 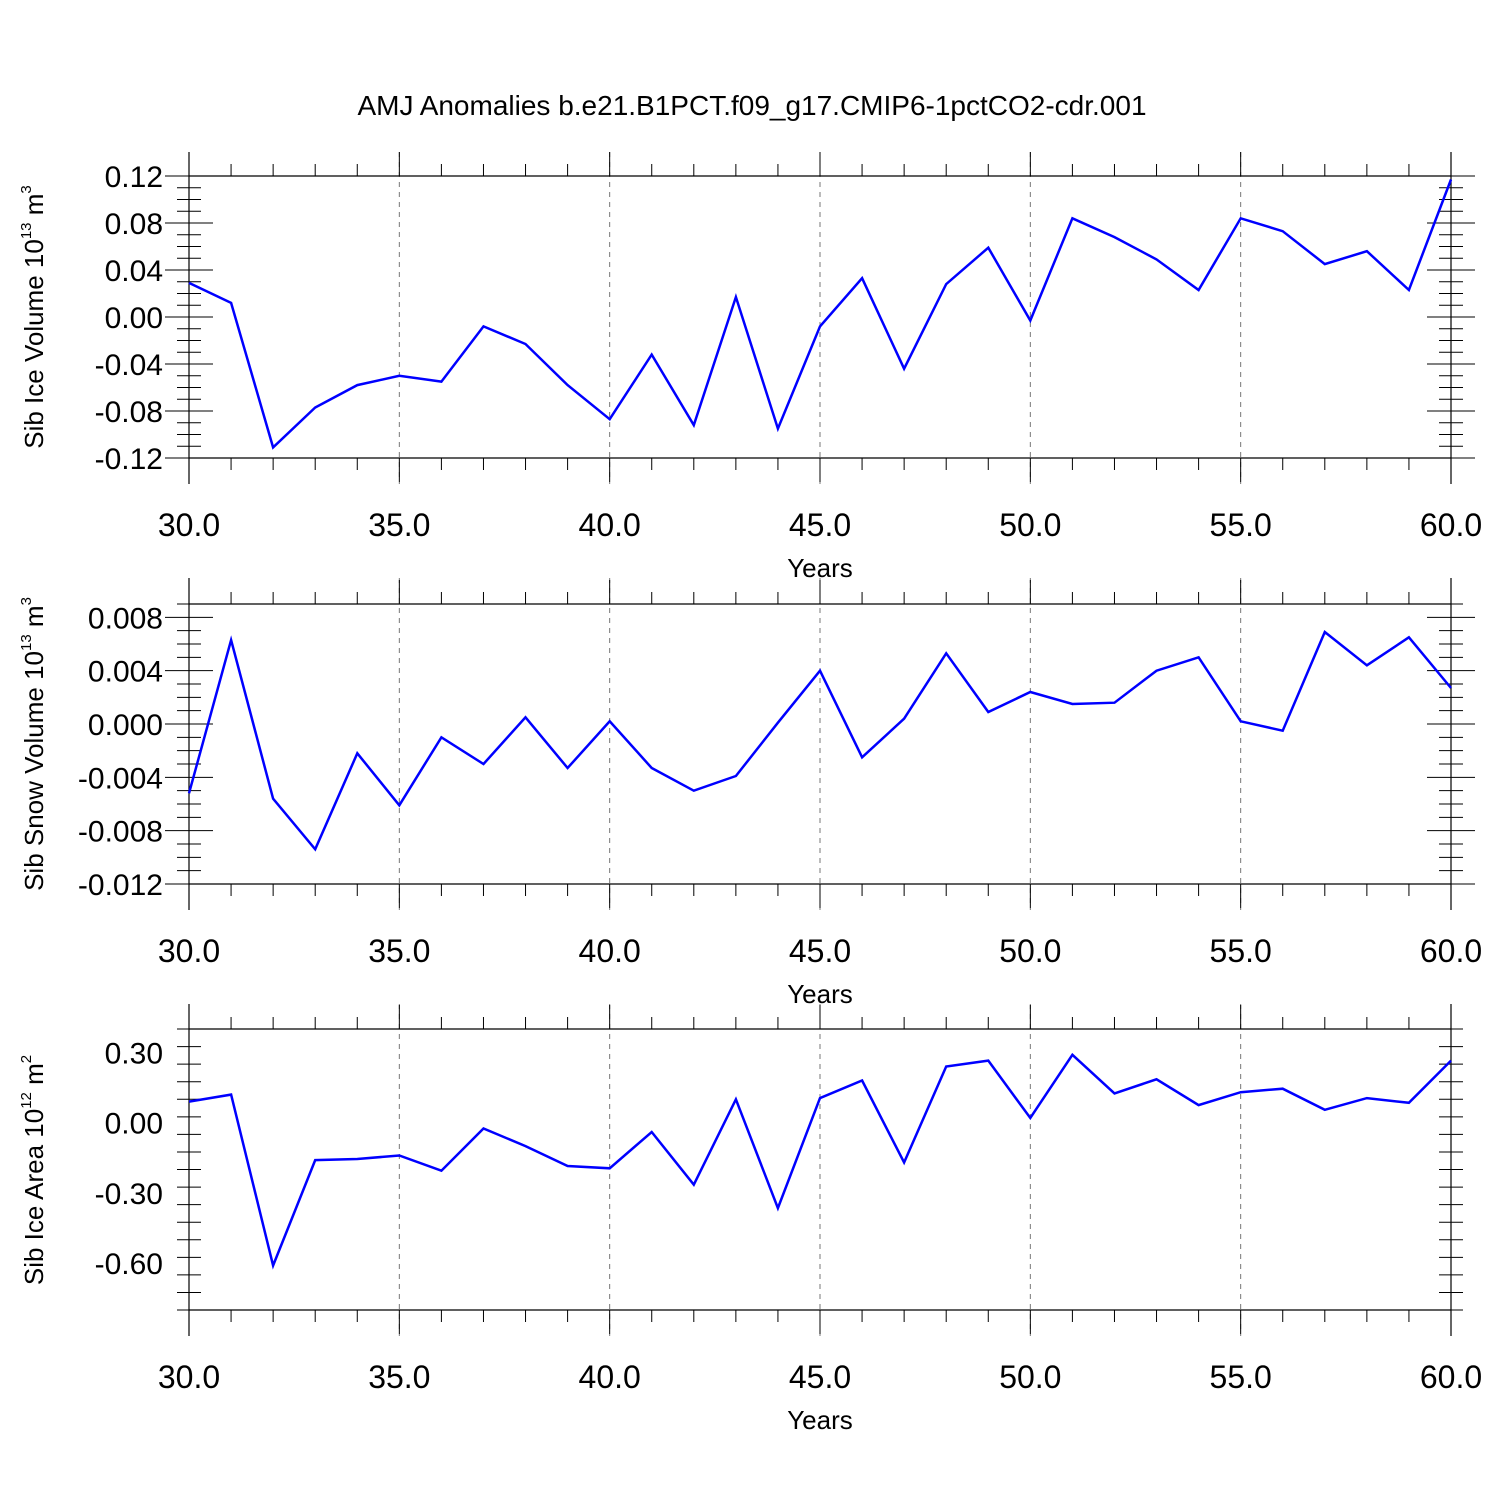 I want to click on y-axis-label: Sib Snow Volume 1013 m3, so click(x=33, y=744).